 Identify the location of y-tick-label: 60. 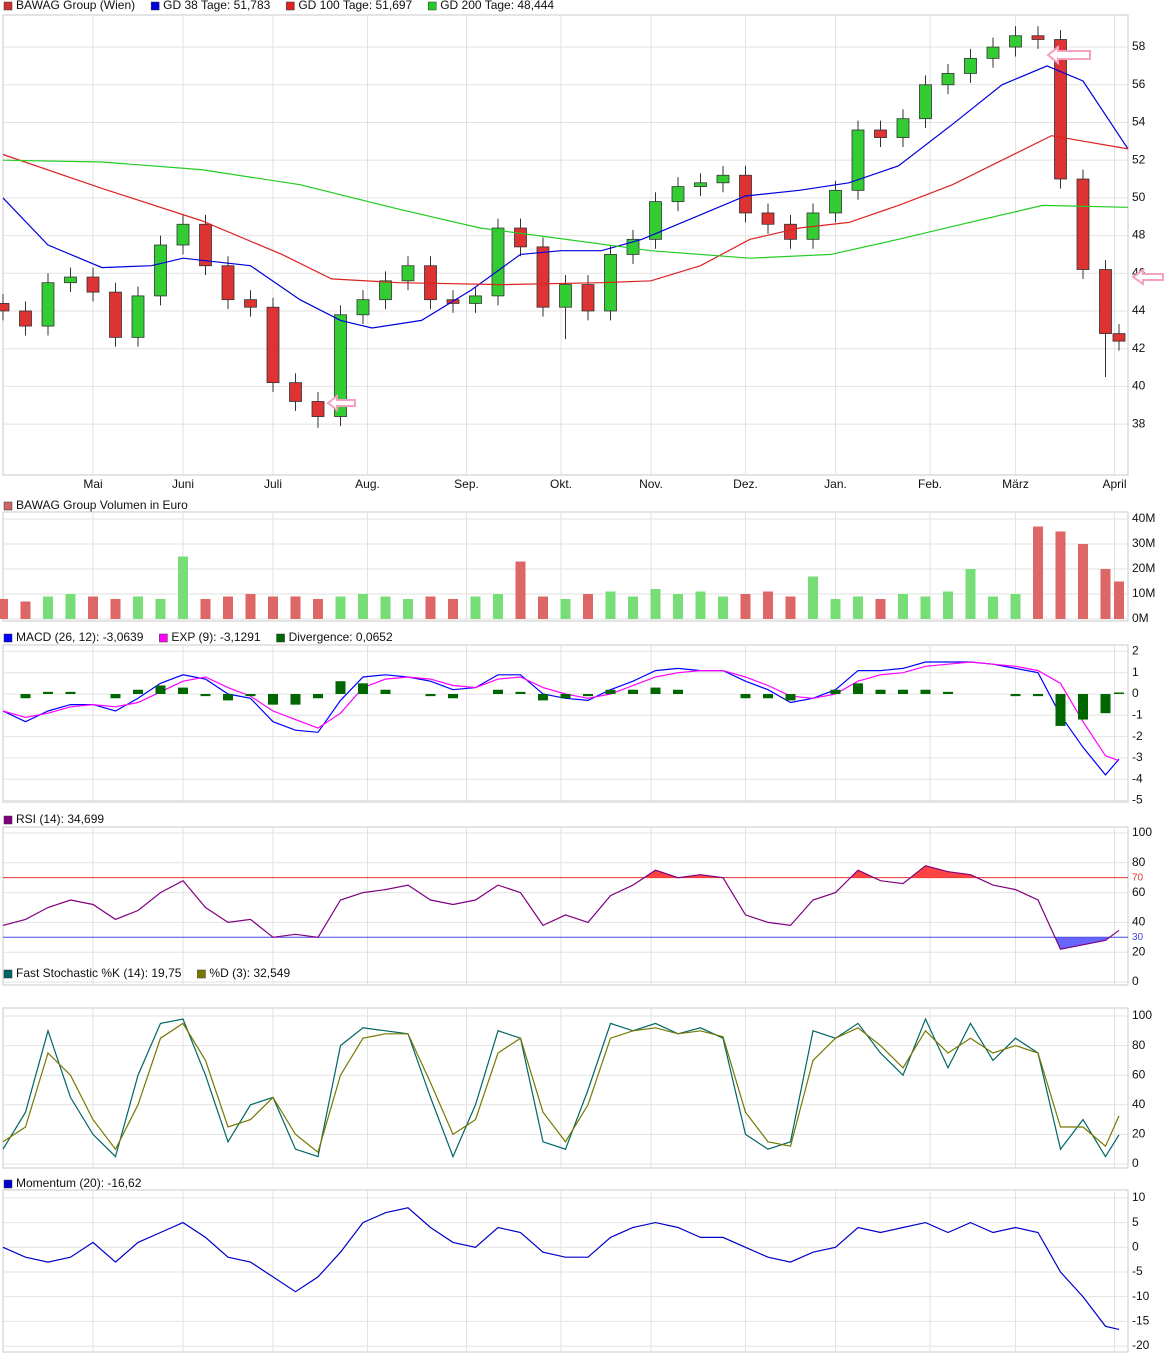
(1139, 1074).